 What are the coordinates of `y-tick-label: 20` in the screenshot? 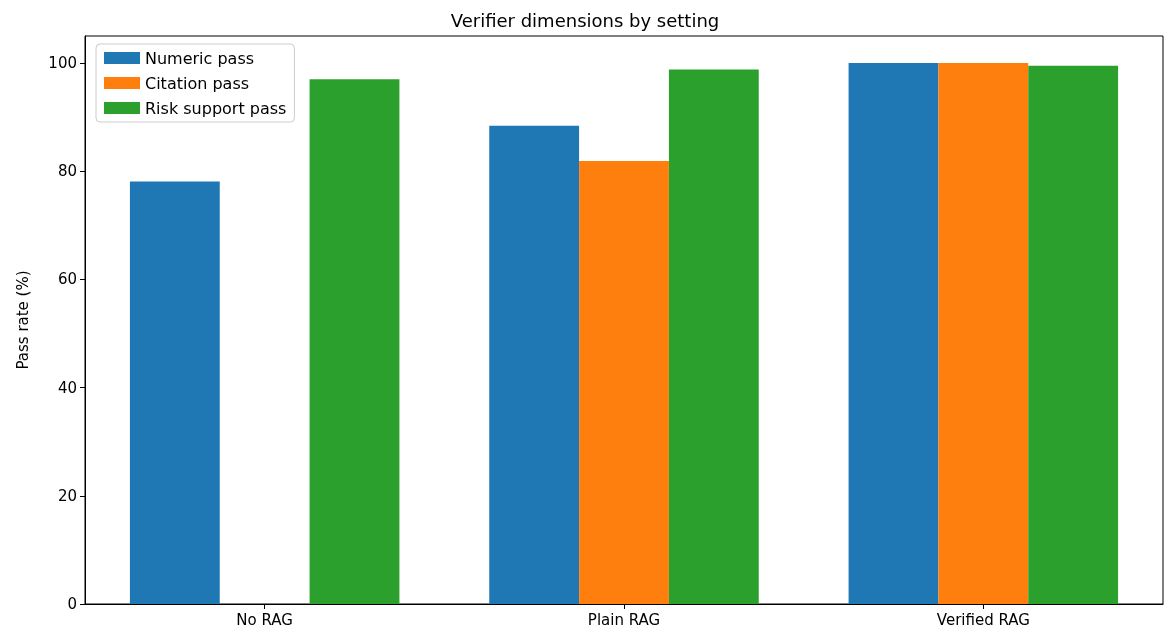 It's located at (67, 495).